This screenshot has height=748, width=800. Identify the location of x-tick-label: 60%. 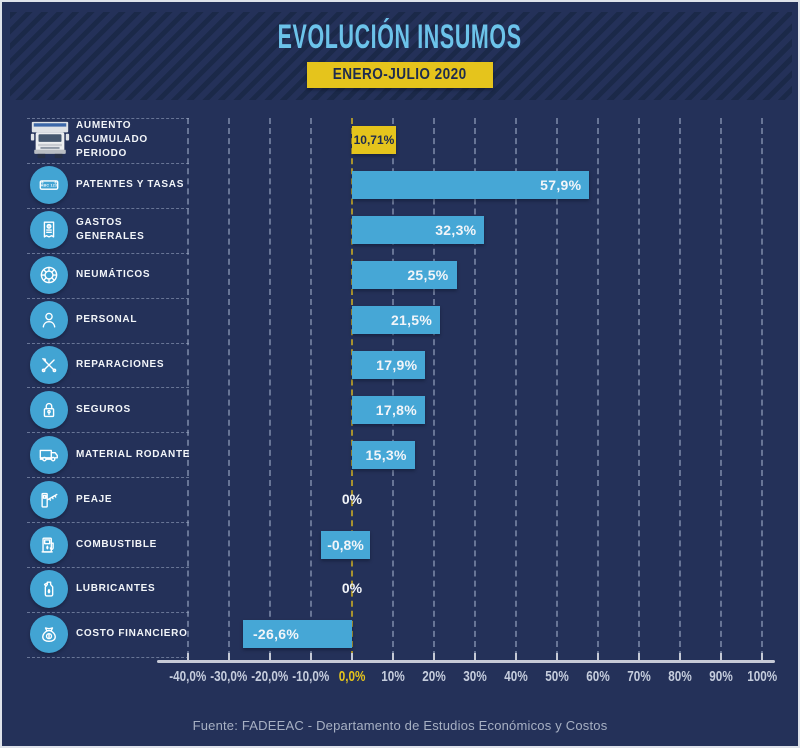
(598, 677).